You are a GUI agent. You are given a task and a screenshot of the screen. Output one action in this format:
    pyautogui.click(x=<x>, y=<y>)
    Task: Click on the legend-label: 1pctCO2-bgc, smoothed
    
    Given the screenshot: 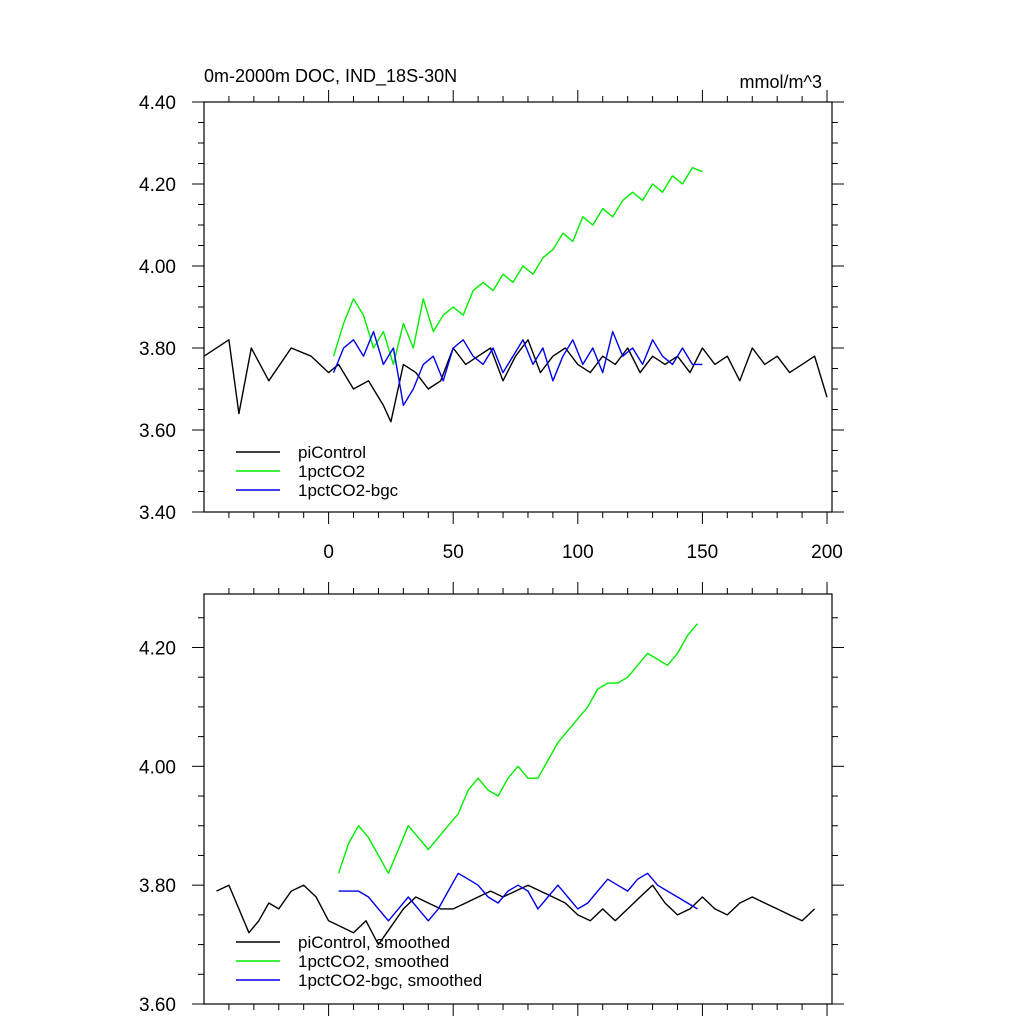 What is the action you would take?
    pyautogui.click(x=390, y=980)
    